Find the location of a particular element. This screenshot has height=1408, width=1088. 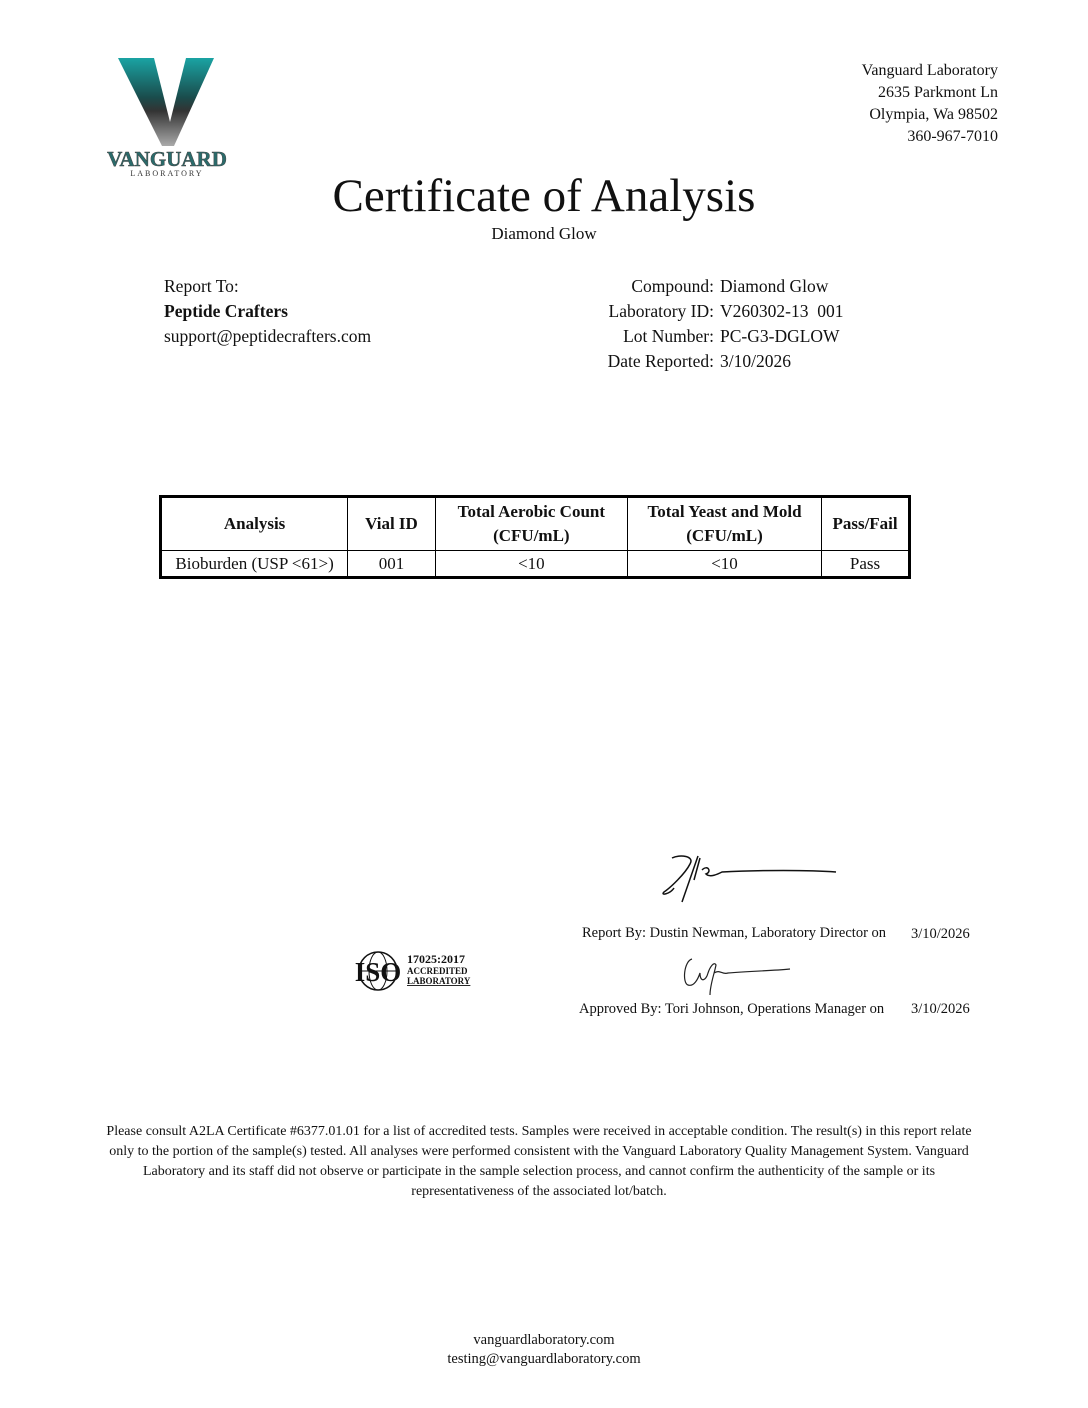

info-label: Date Reported: is located at coordinates (660, 361).